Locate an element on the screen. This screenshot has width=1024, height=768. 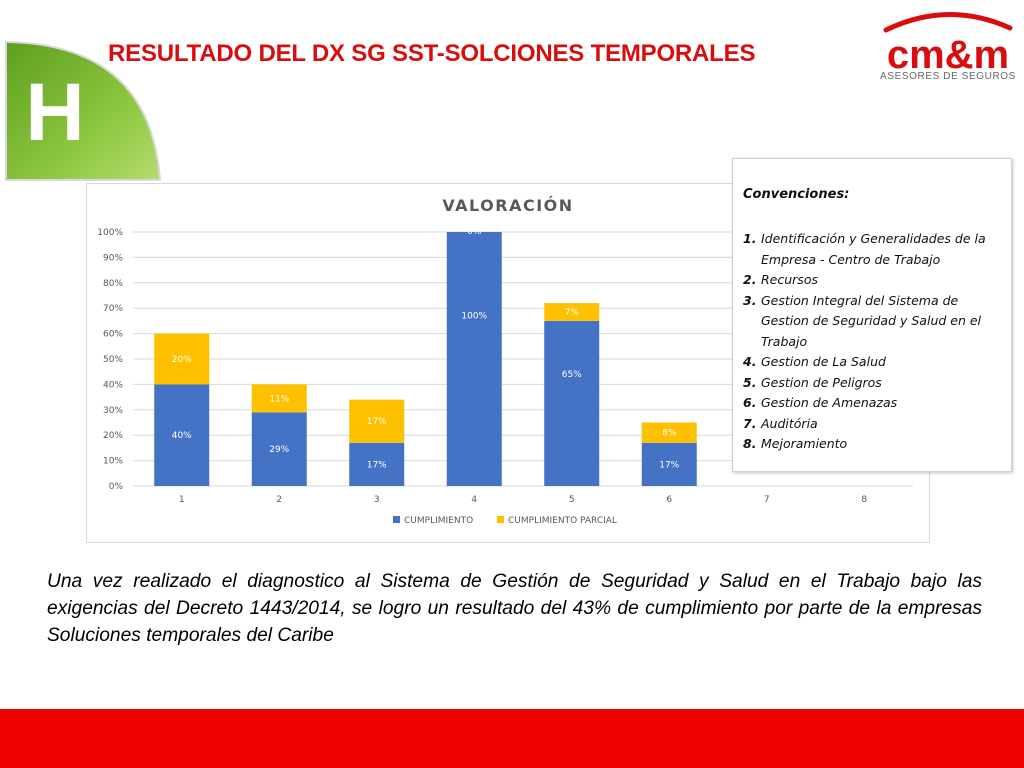
y-tick-label: 90% is located at coordinates (113, 258).